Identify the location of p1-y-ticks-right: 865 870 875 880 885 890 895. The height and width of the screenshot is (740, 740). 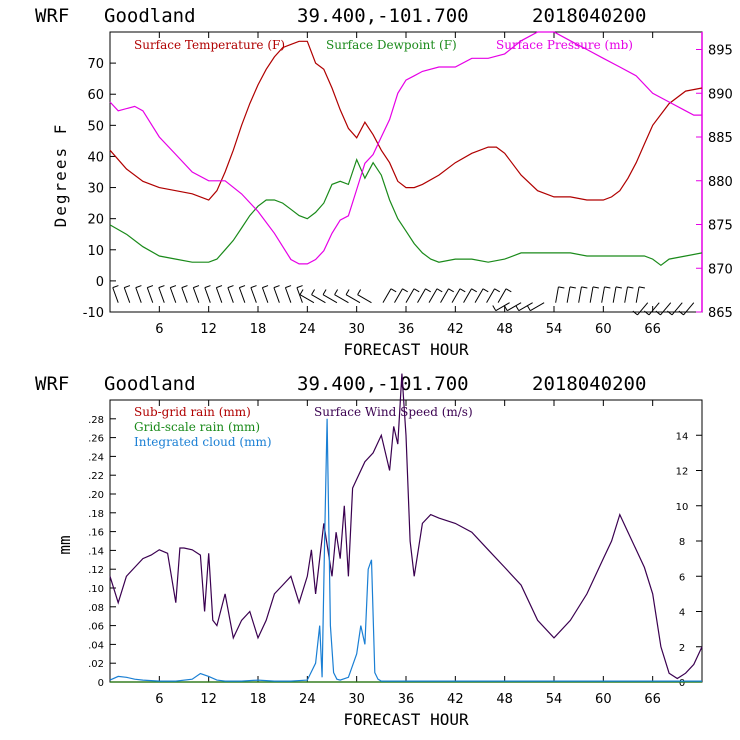
(714, 182).